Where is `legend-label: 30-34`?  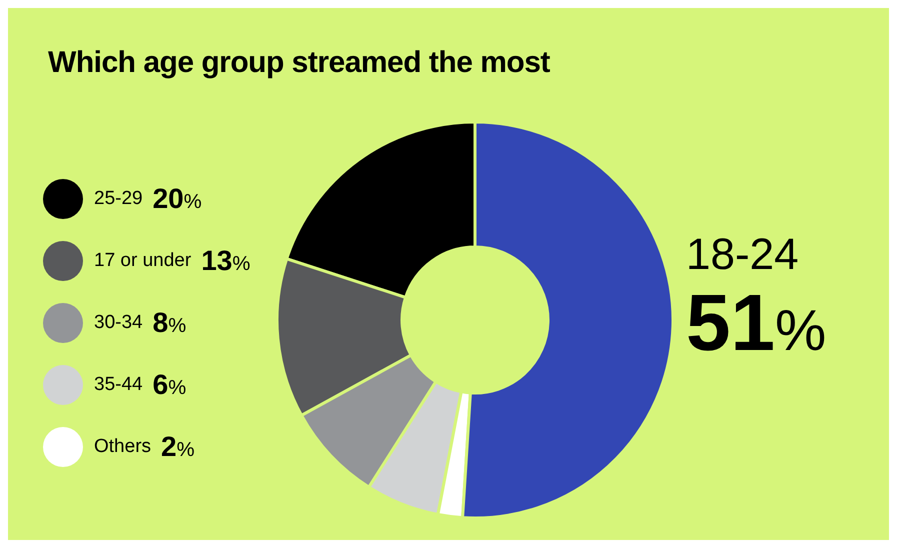
legend-label: 30-34 is located at coordinates (118, 323).